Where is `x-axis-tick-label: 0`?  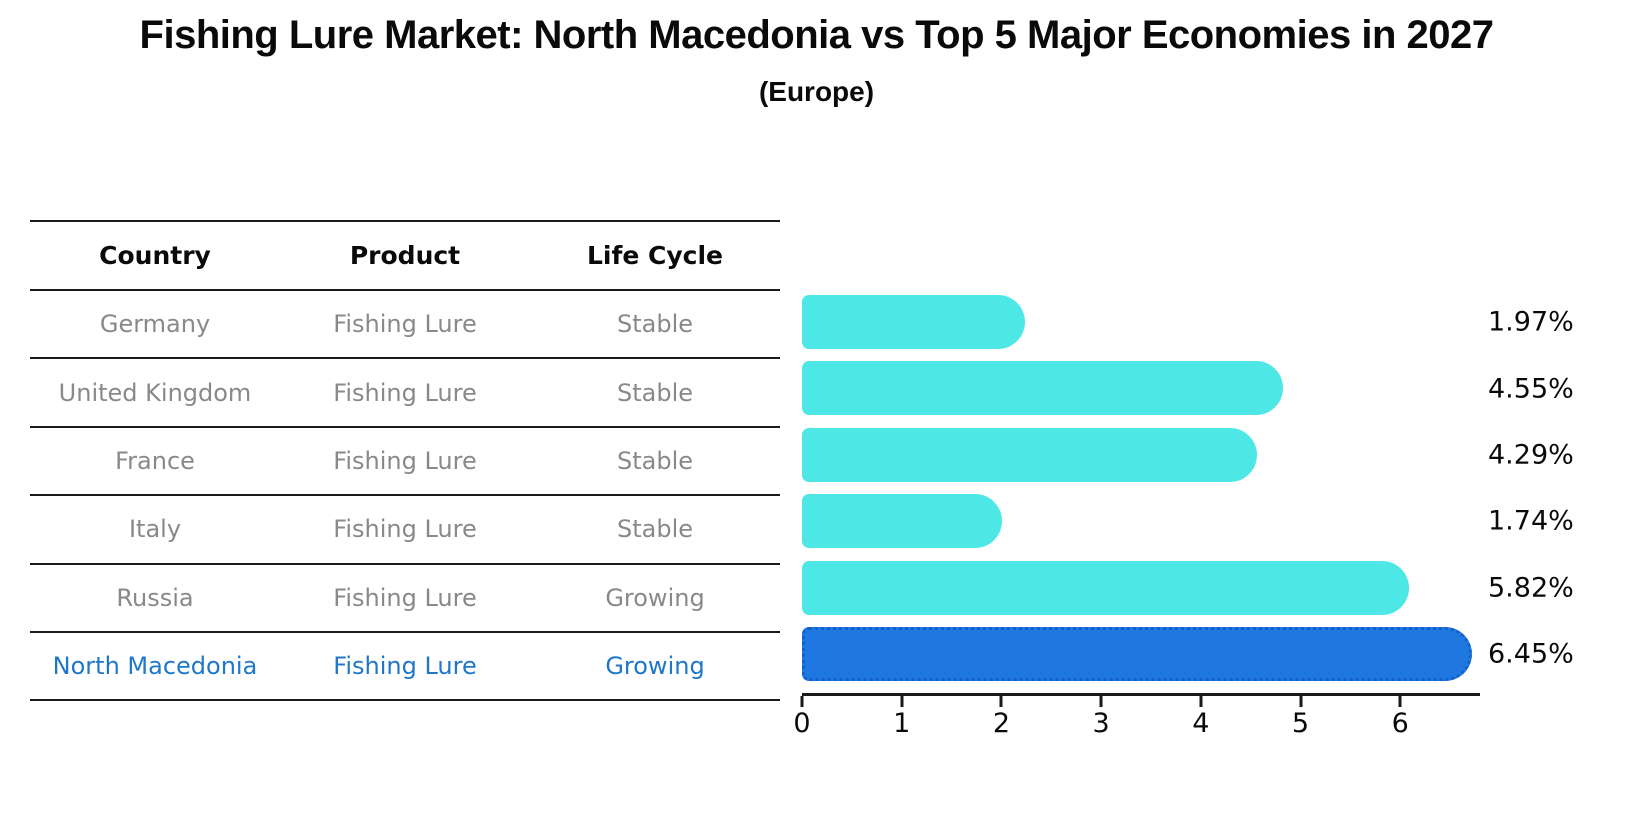
x-axis-tick-label: 0 is located at coordinates (802, 723).